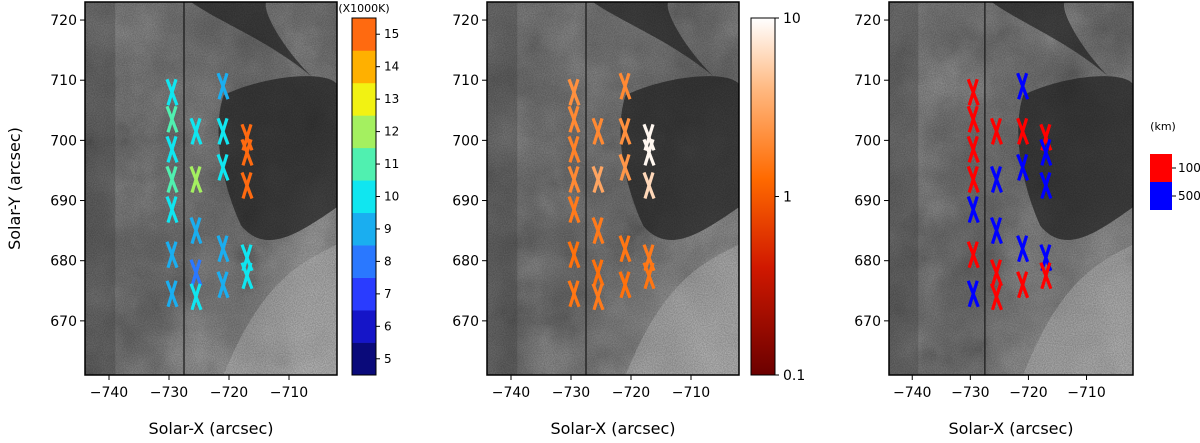  What do you see at coordinates (363, 8) in the screenshot?
I see `colorbar-title: (X1000K)` at bounding box center [363, 8].